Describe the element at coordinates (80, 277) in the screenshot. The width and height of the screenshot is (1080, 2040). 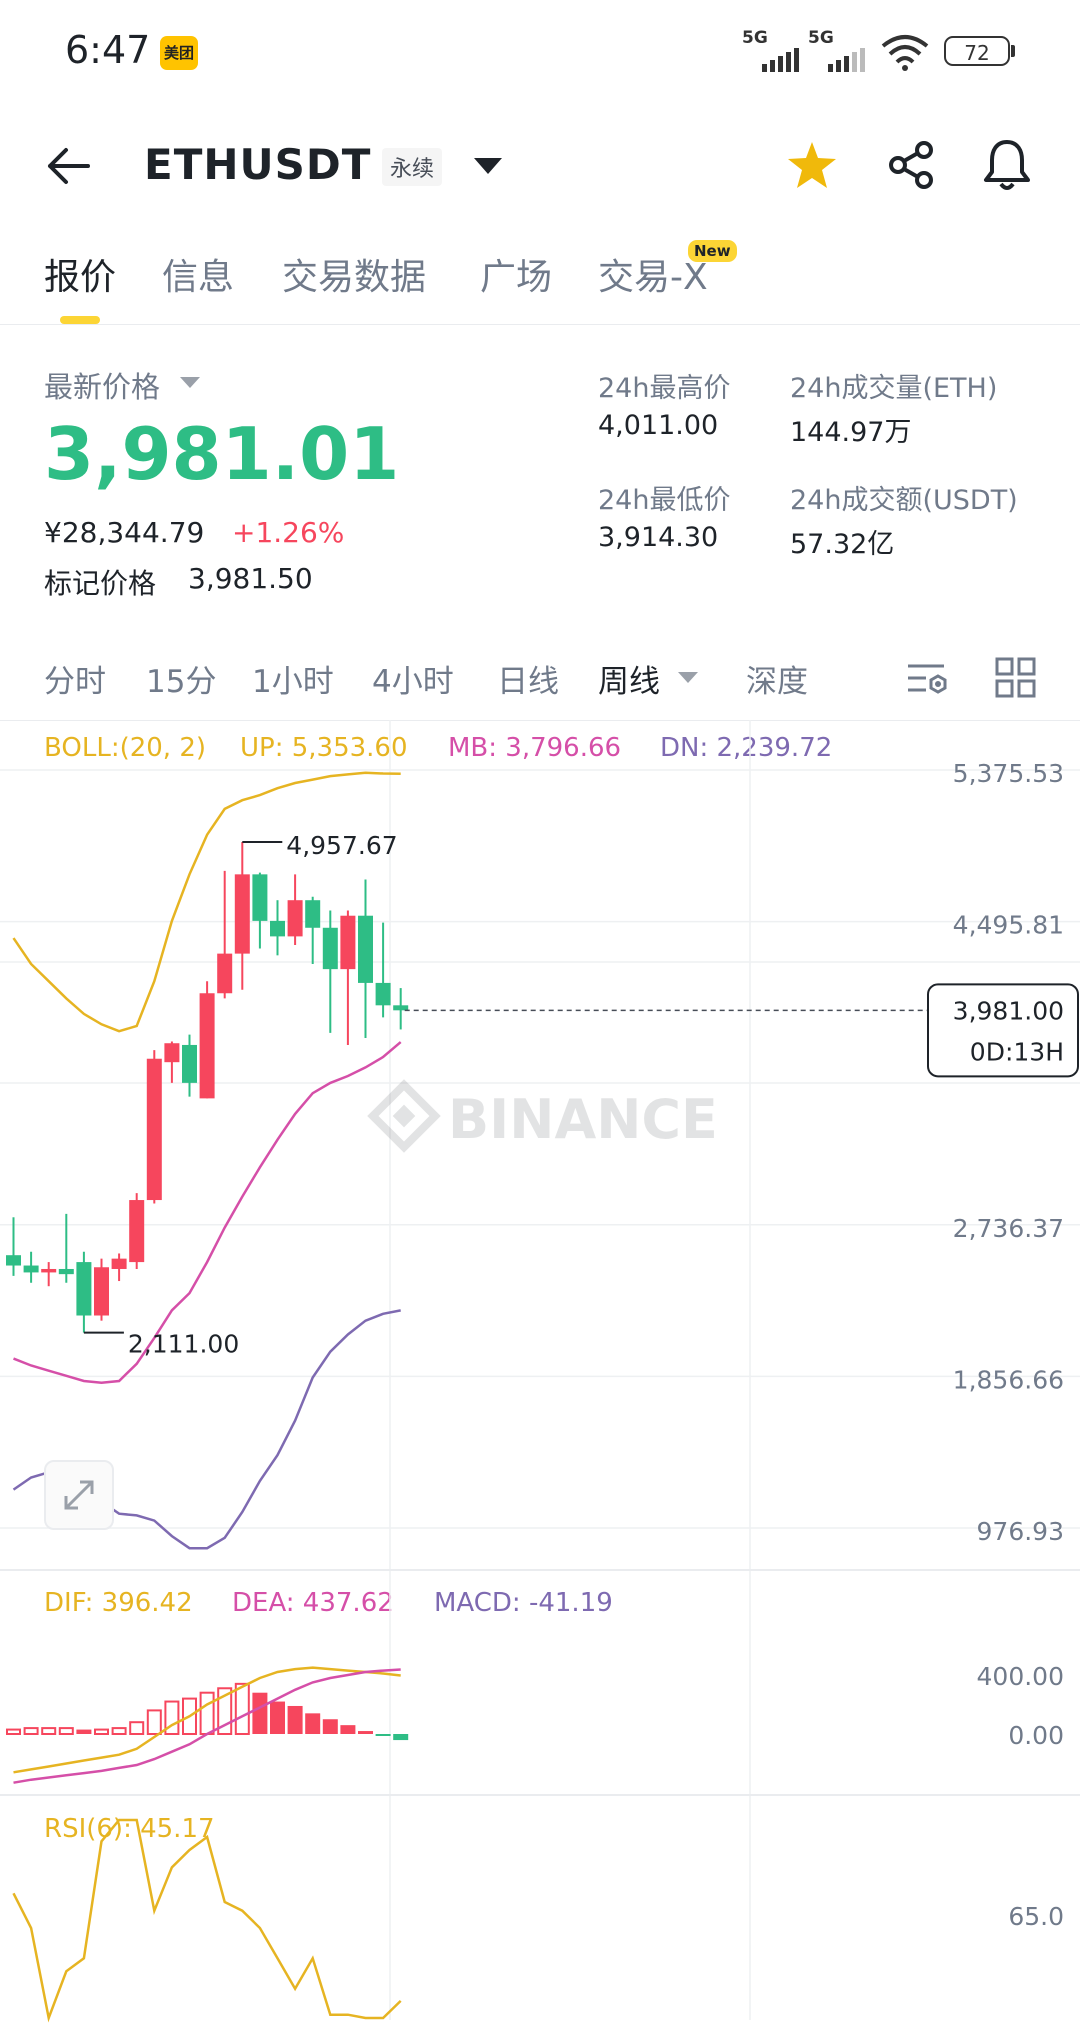
I see `tab-quotes: 报价` at that location.